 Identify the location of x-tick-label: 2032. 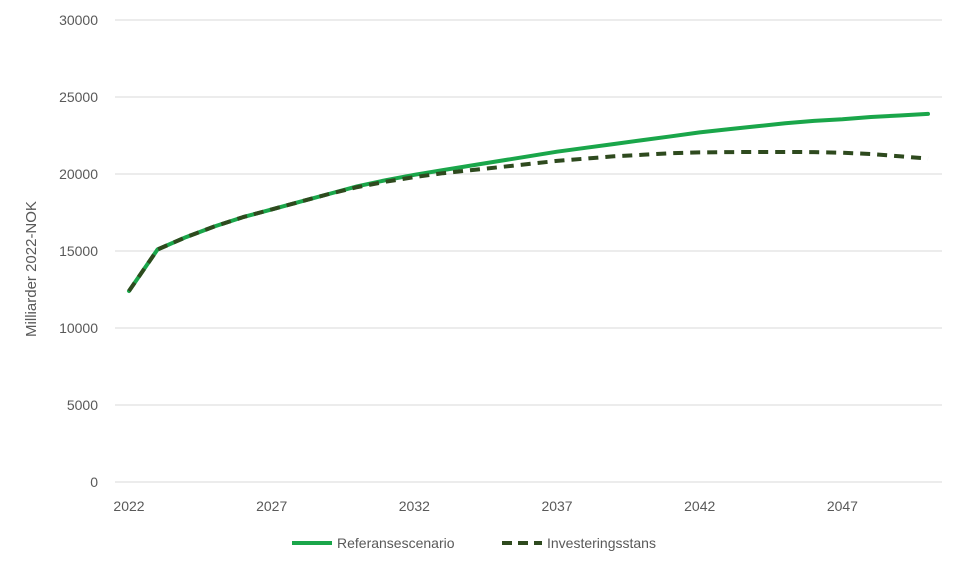
(414, 506).